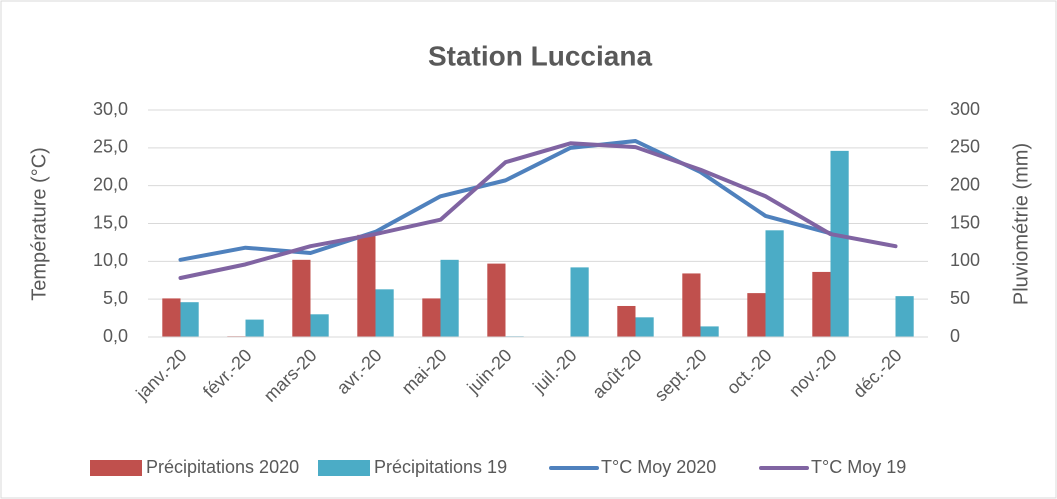 Image resolution: width=1057 pixels, height=499 pixels. What do you see at coordinates (110, 147) in the screenshot?
I see `y-tick-label: 25,0` at bounding box center [110, 147].